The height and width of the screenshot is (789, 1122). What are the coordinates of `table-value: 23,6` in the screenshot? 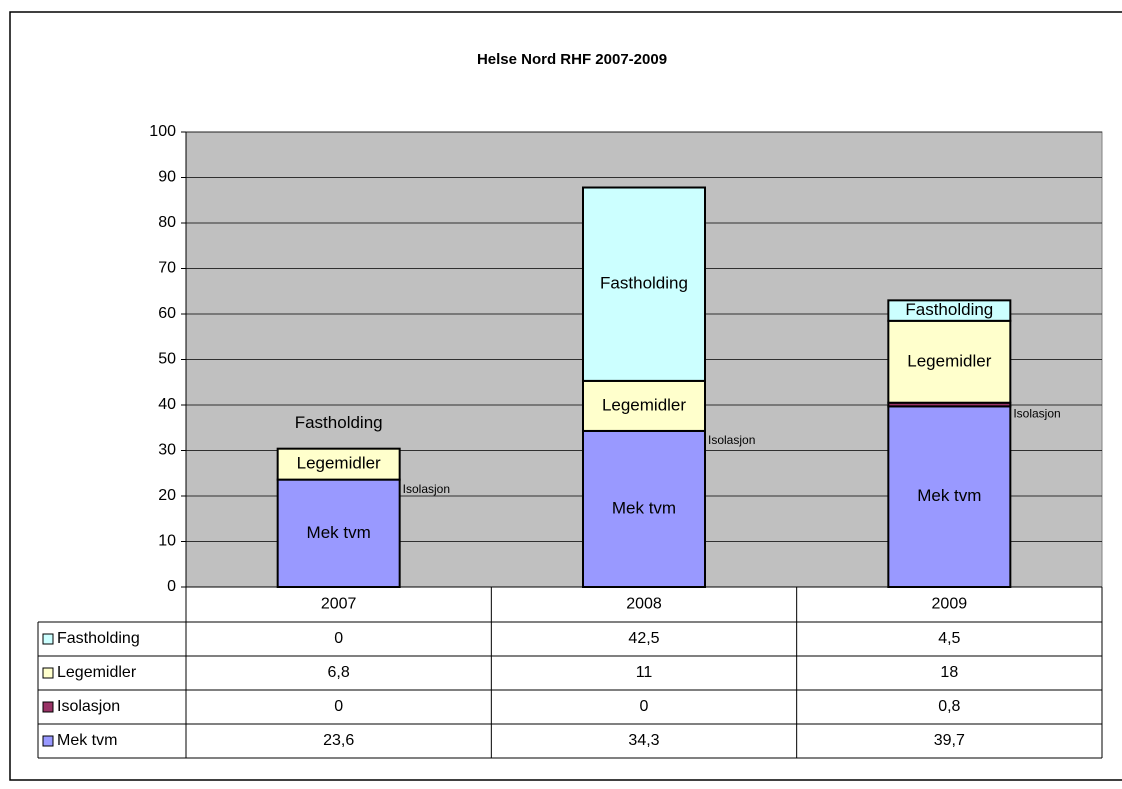 It's located at (338, 740).